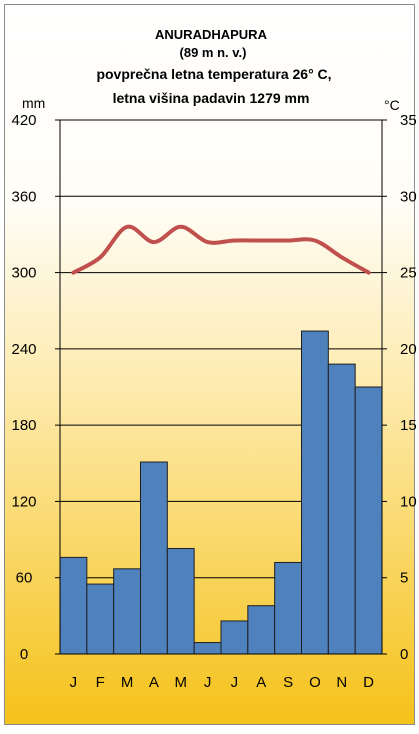 The height and width of the screenshot is (734, 419). I want to click on right-tick-label: 20, so click(408, 349).